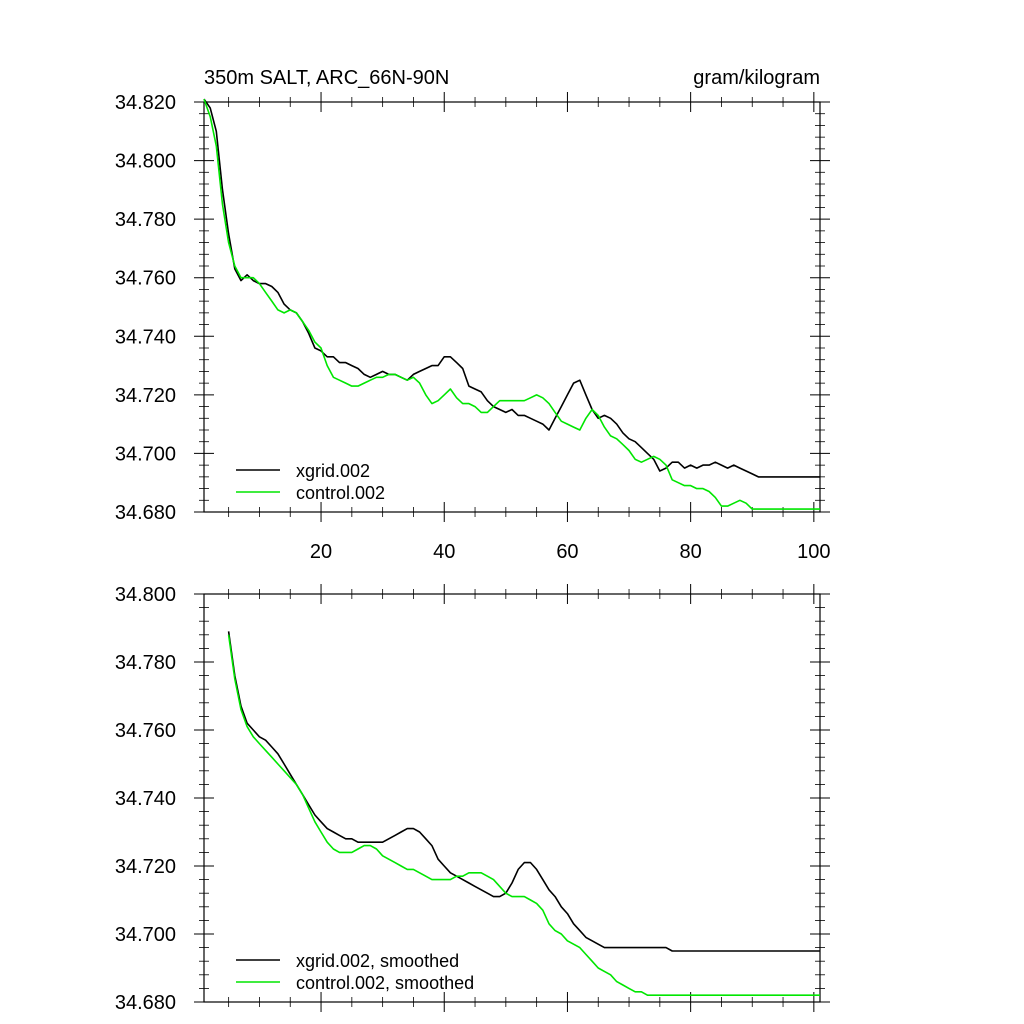  I want to click on legend-label: xgrid.002, so click(333, 471).